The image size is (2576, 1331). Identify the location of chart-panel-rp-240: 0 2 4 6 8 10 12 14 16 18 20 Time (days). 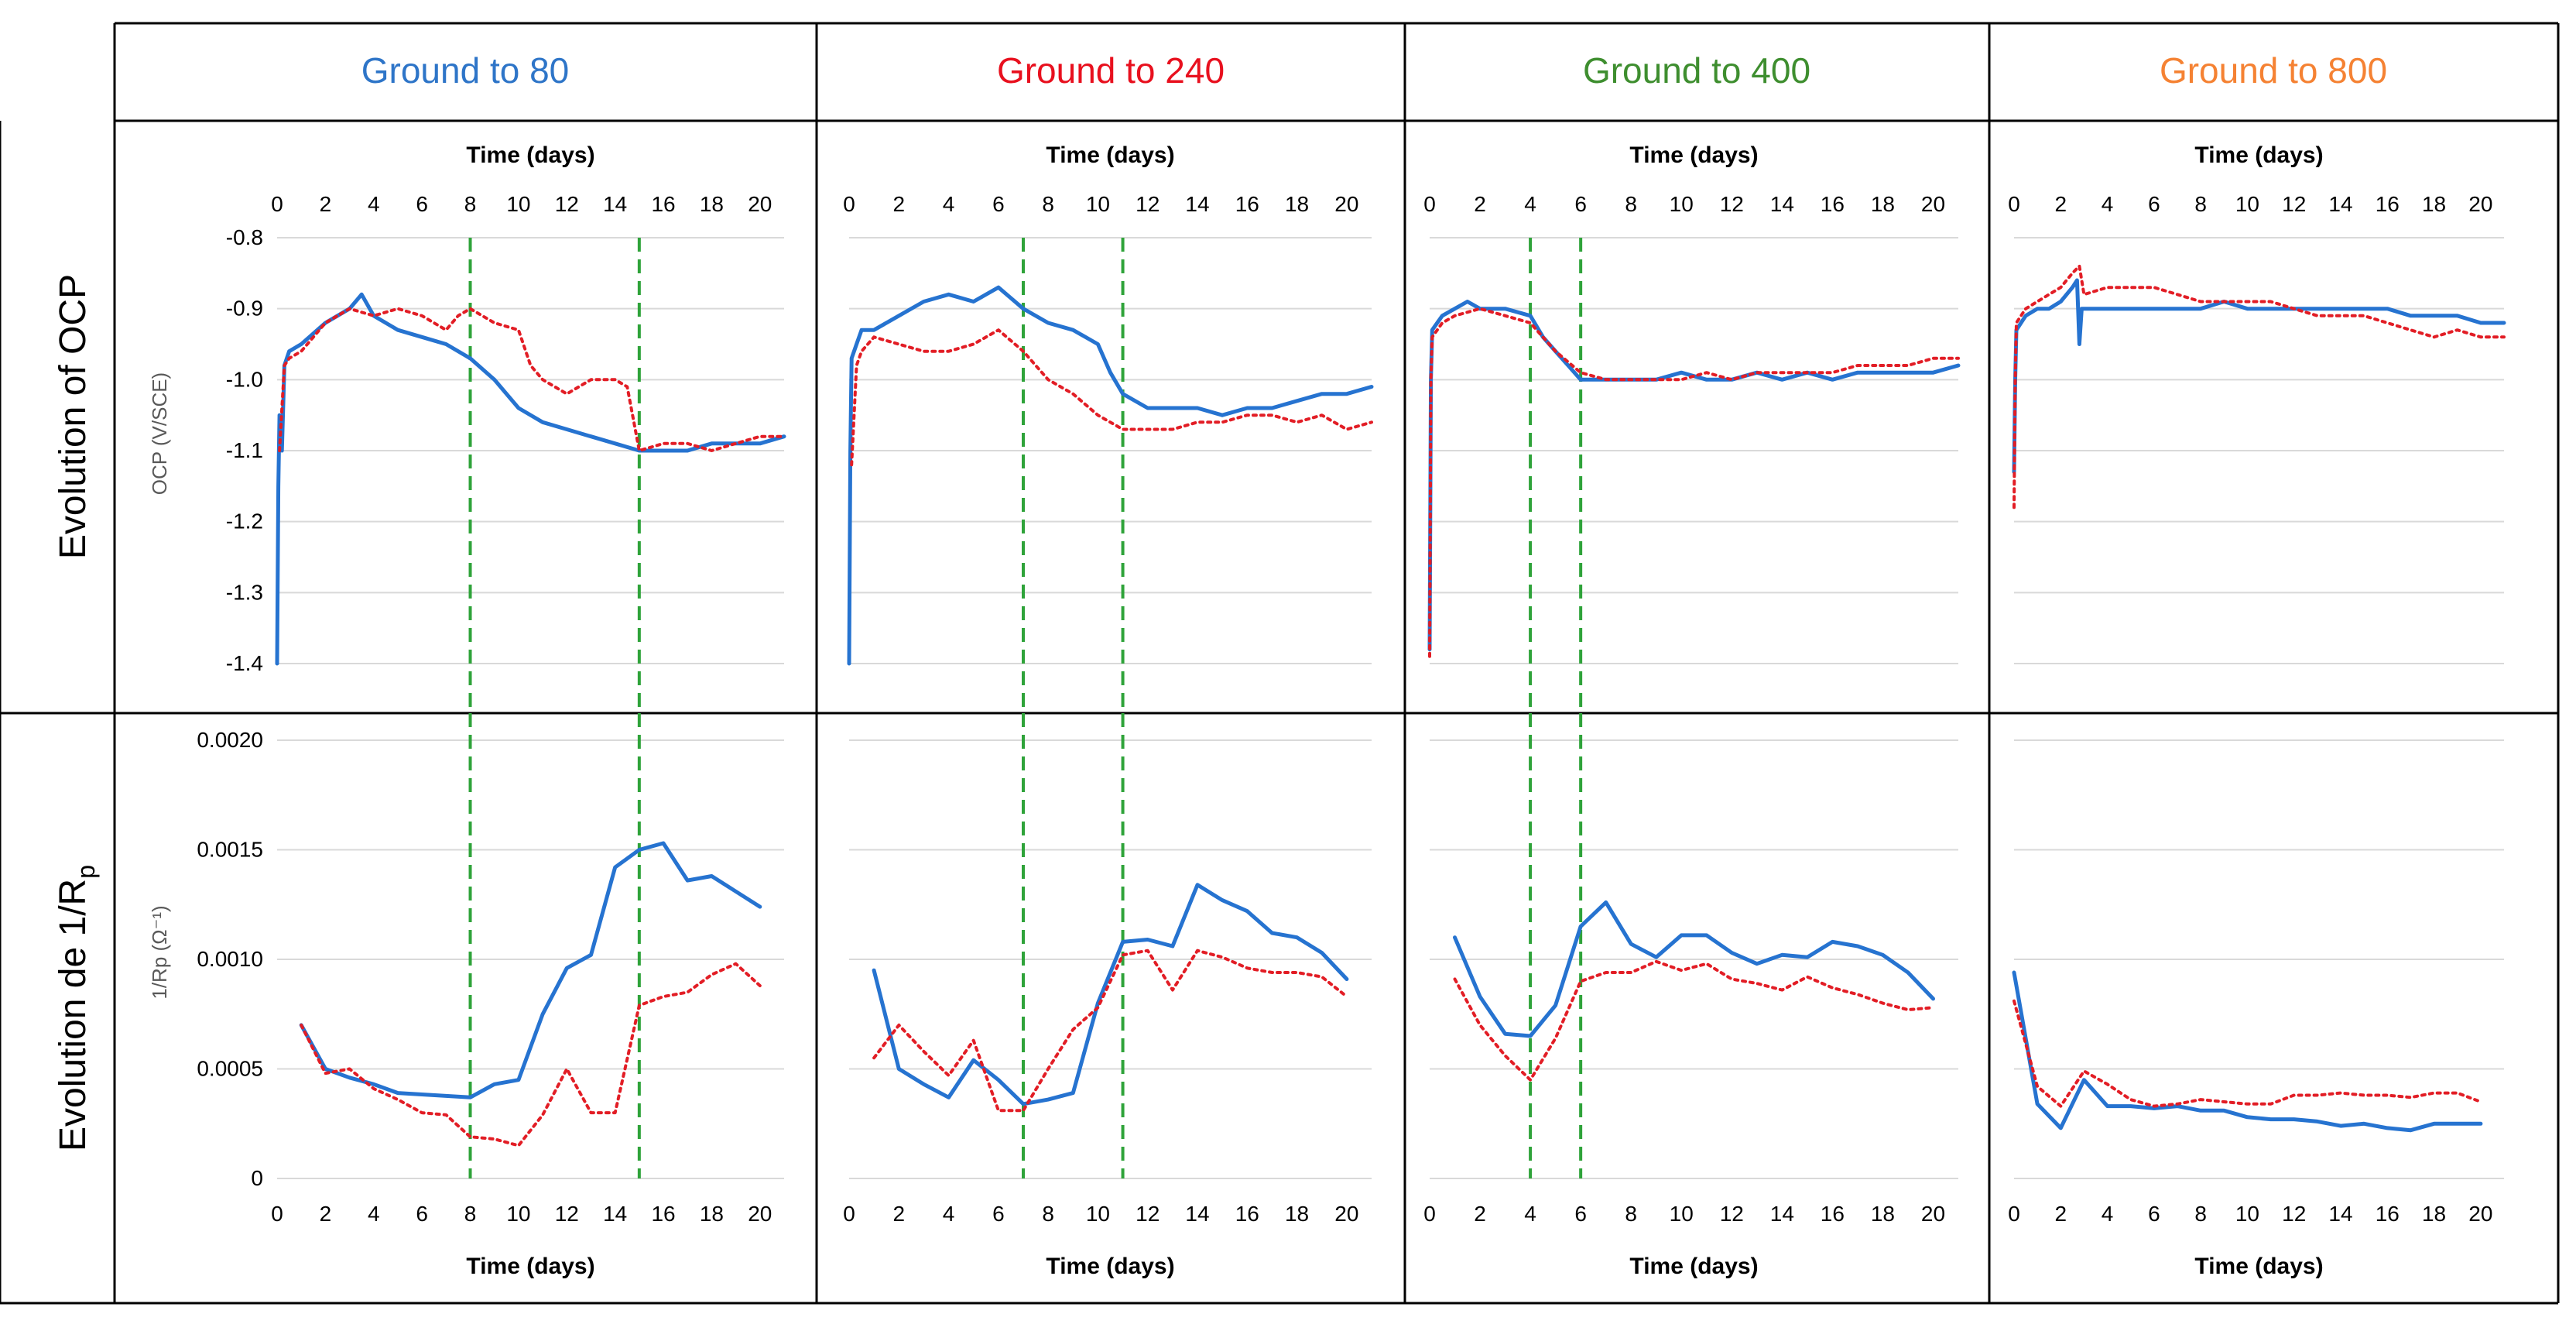
(1107, 996).